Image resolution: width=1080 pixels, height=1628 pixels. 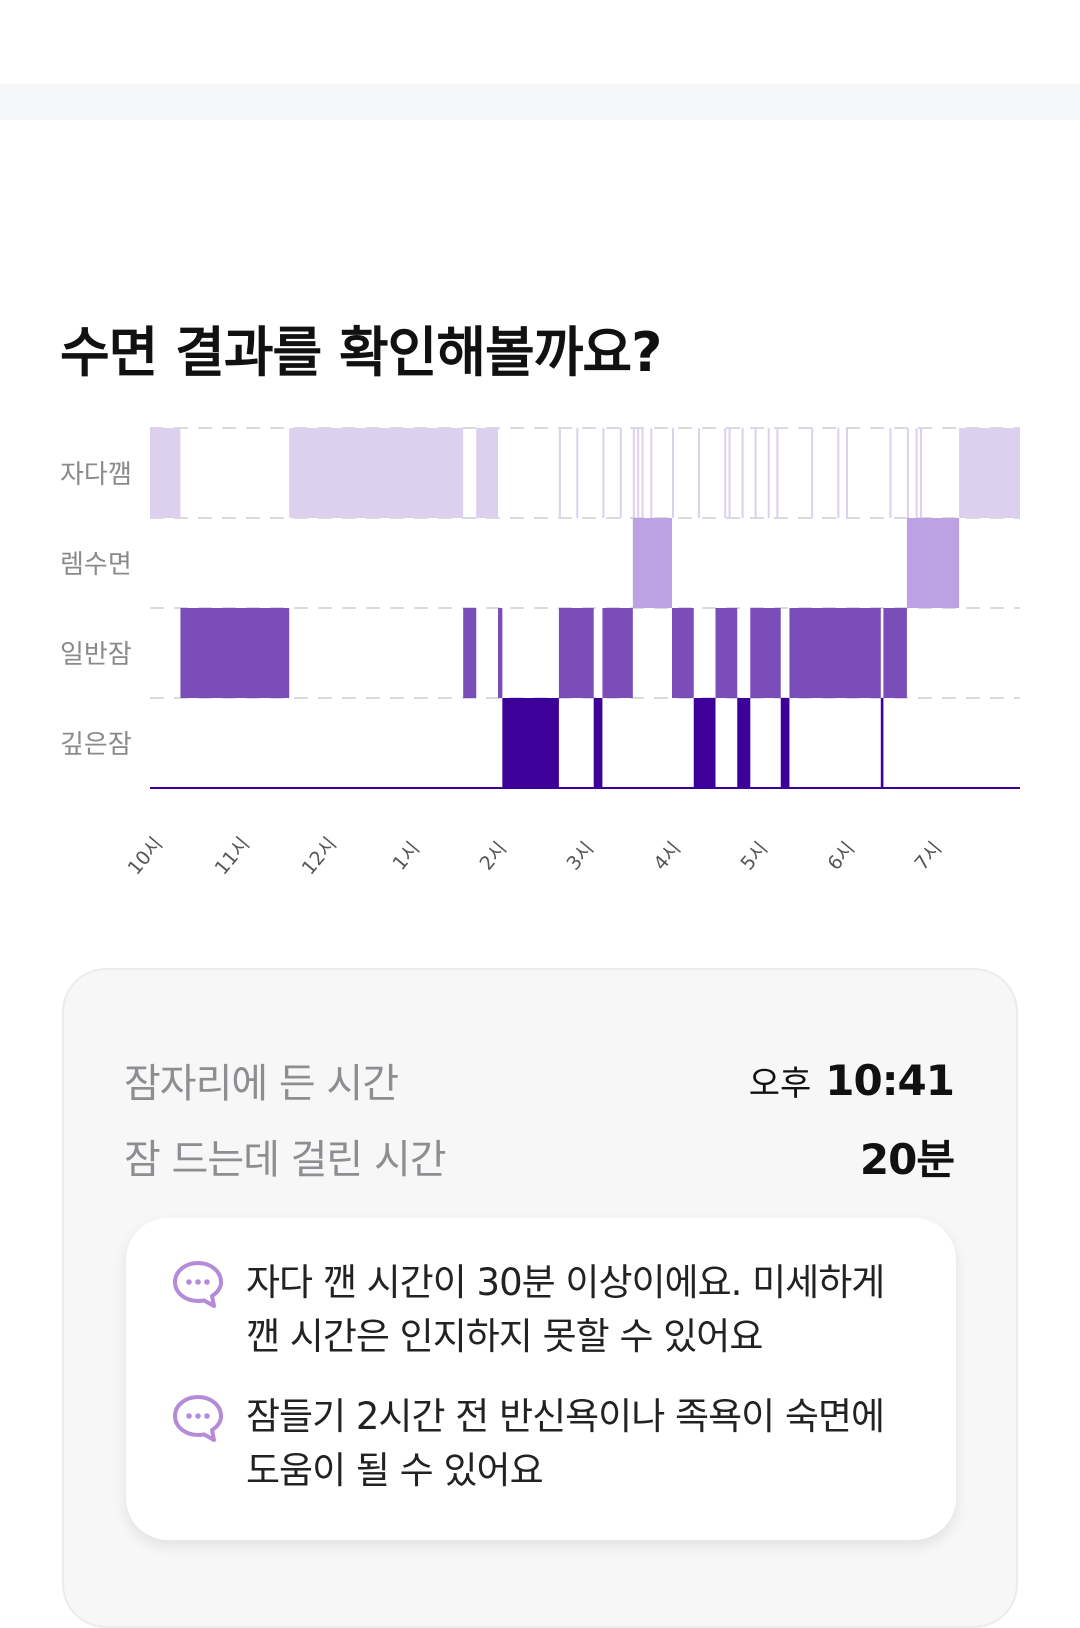 I want to click on bedtime-value-group: 오후 10:41, so click(x=851, y=1080).